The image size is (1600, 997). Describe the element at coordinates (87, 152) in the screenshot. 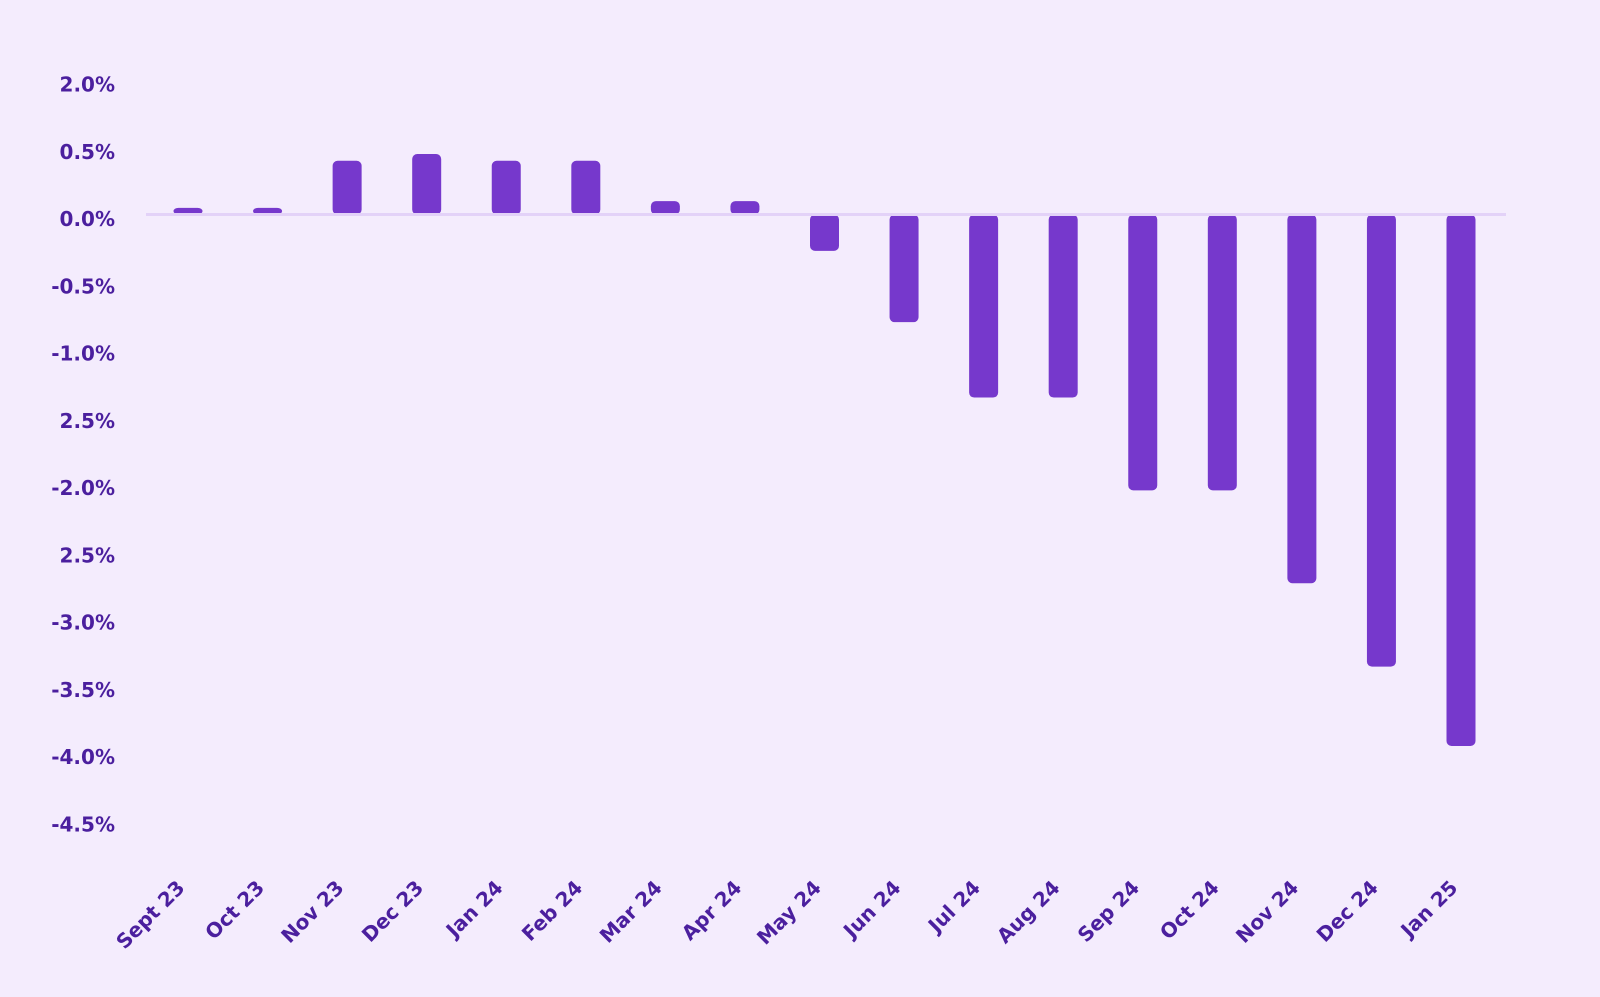

I see `y-tick-label: 0.5%` at that location.